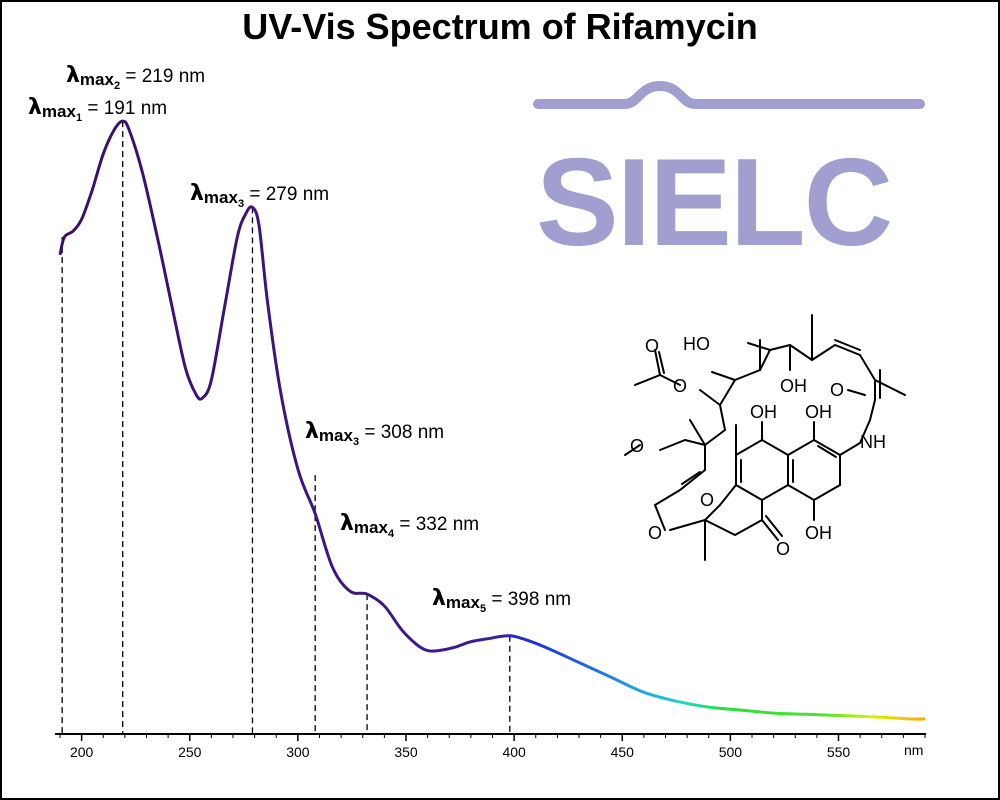 The height and width of the screenshot is (800, 1000). Describe the element at coordinates (713, 203) in the screenshot. I see `logo-text: SIELC` at that location.